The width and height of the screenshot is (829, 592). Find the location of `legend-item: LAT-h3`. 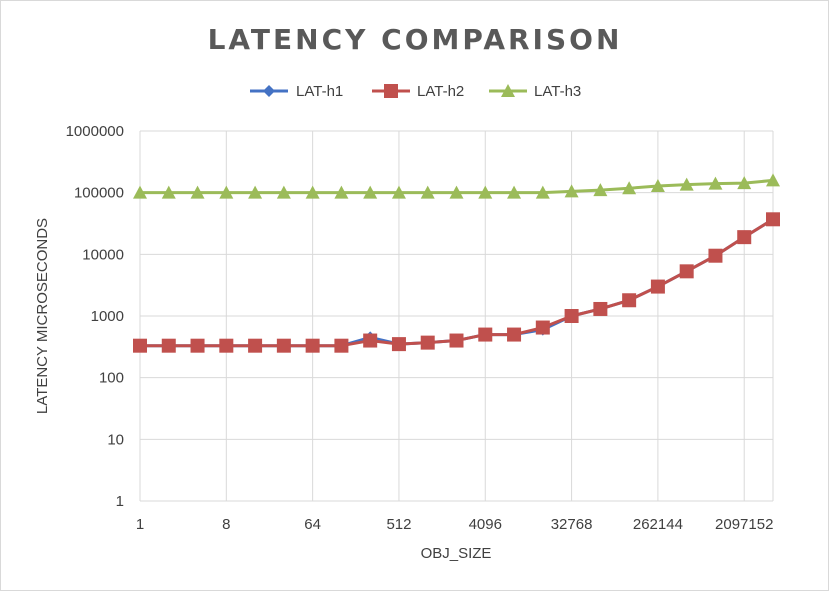

legend-item: LAT-h3 is located at coordinates (535, 91).